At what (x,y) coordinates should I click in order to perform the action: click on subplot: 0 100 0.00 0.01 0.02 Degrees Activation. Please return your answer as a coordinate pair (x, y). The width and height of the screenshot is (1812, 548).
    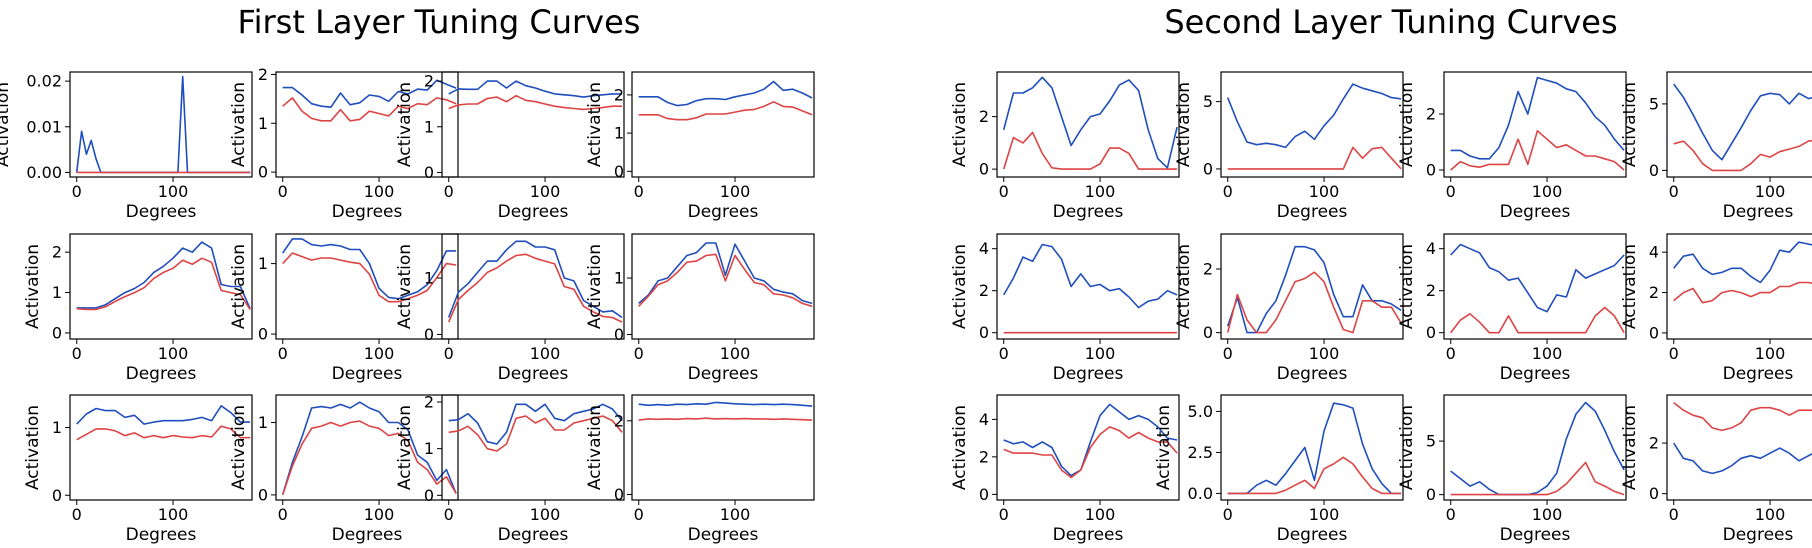
    Looking at the image, I should click on (126, 146).